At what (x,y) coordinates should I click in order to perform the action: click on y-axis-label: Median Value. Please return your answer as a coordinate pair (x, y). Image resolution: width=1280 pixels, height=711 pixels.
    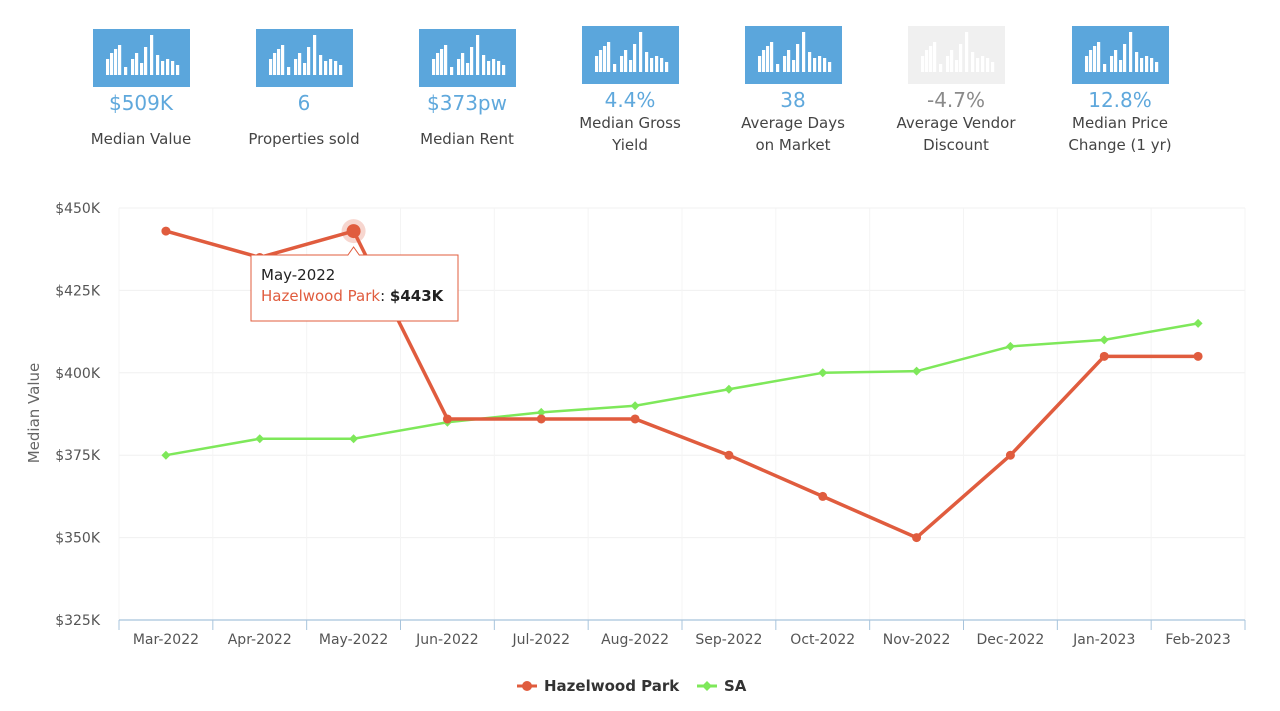
    Looking at the image, I should click on (34, 413).